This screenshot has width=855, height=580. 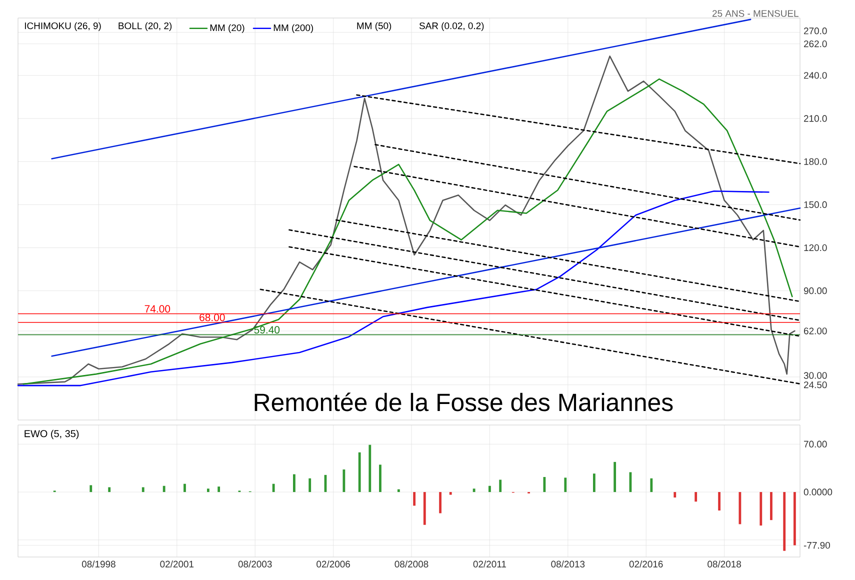 What do you see at coordinates (646, 564) in the screenshot?
I see `x-tick-label: 02/2016` at bounding box center [646, 564].